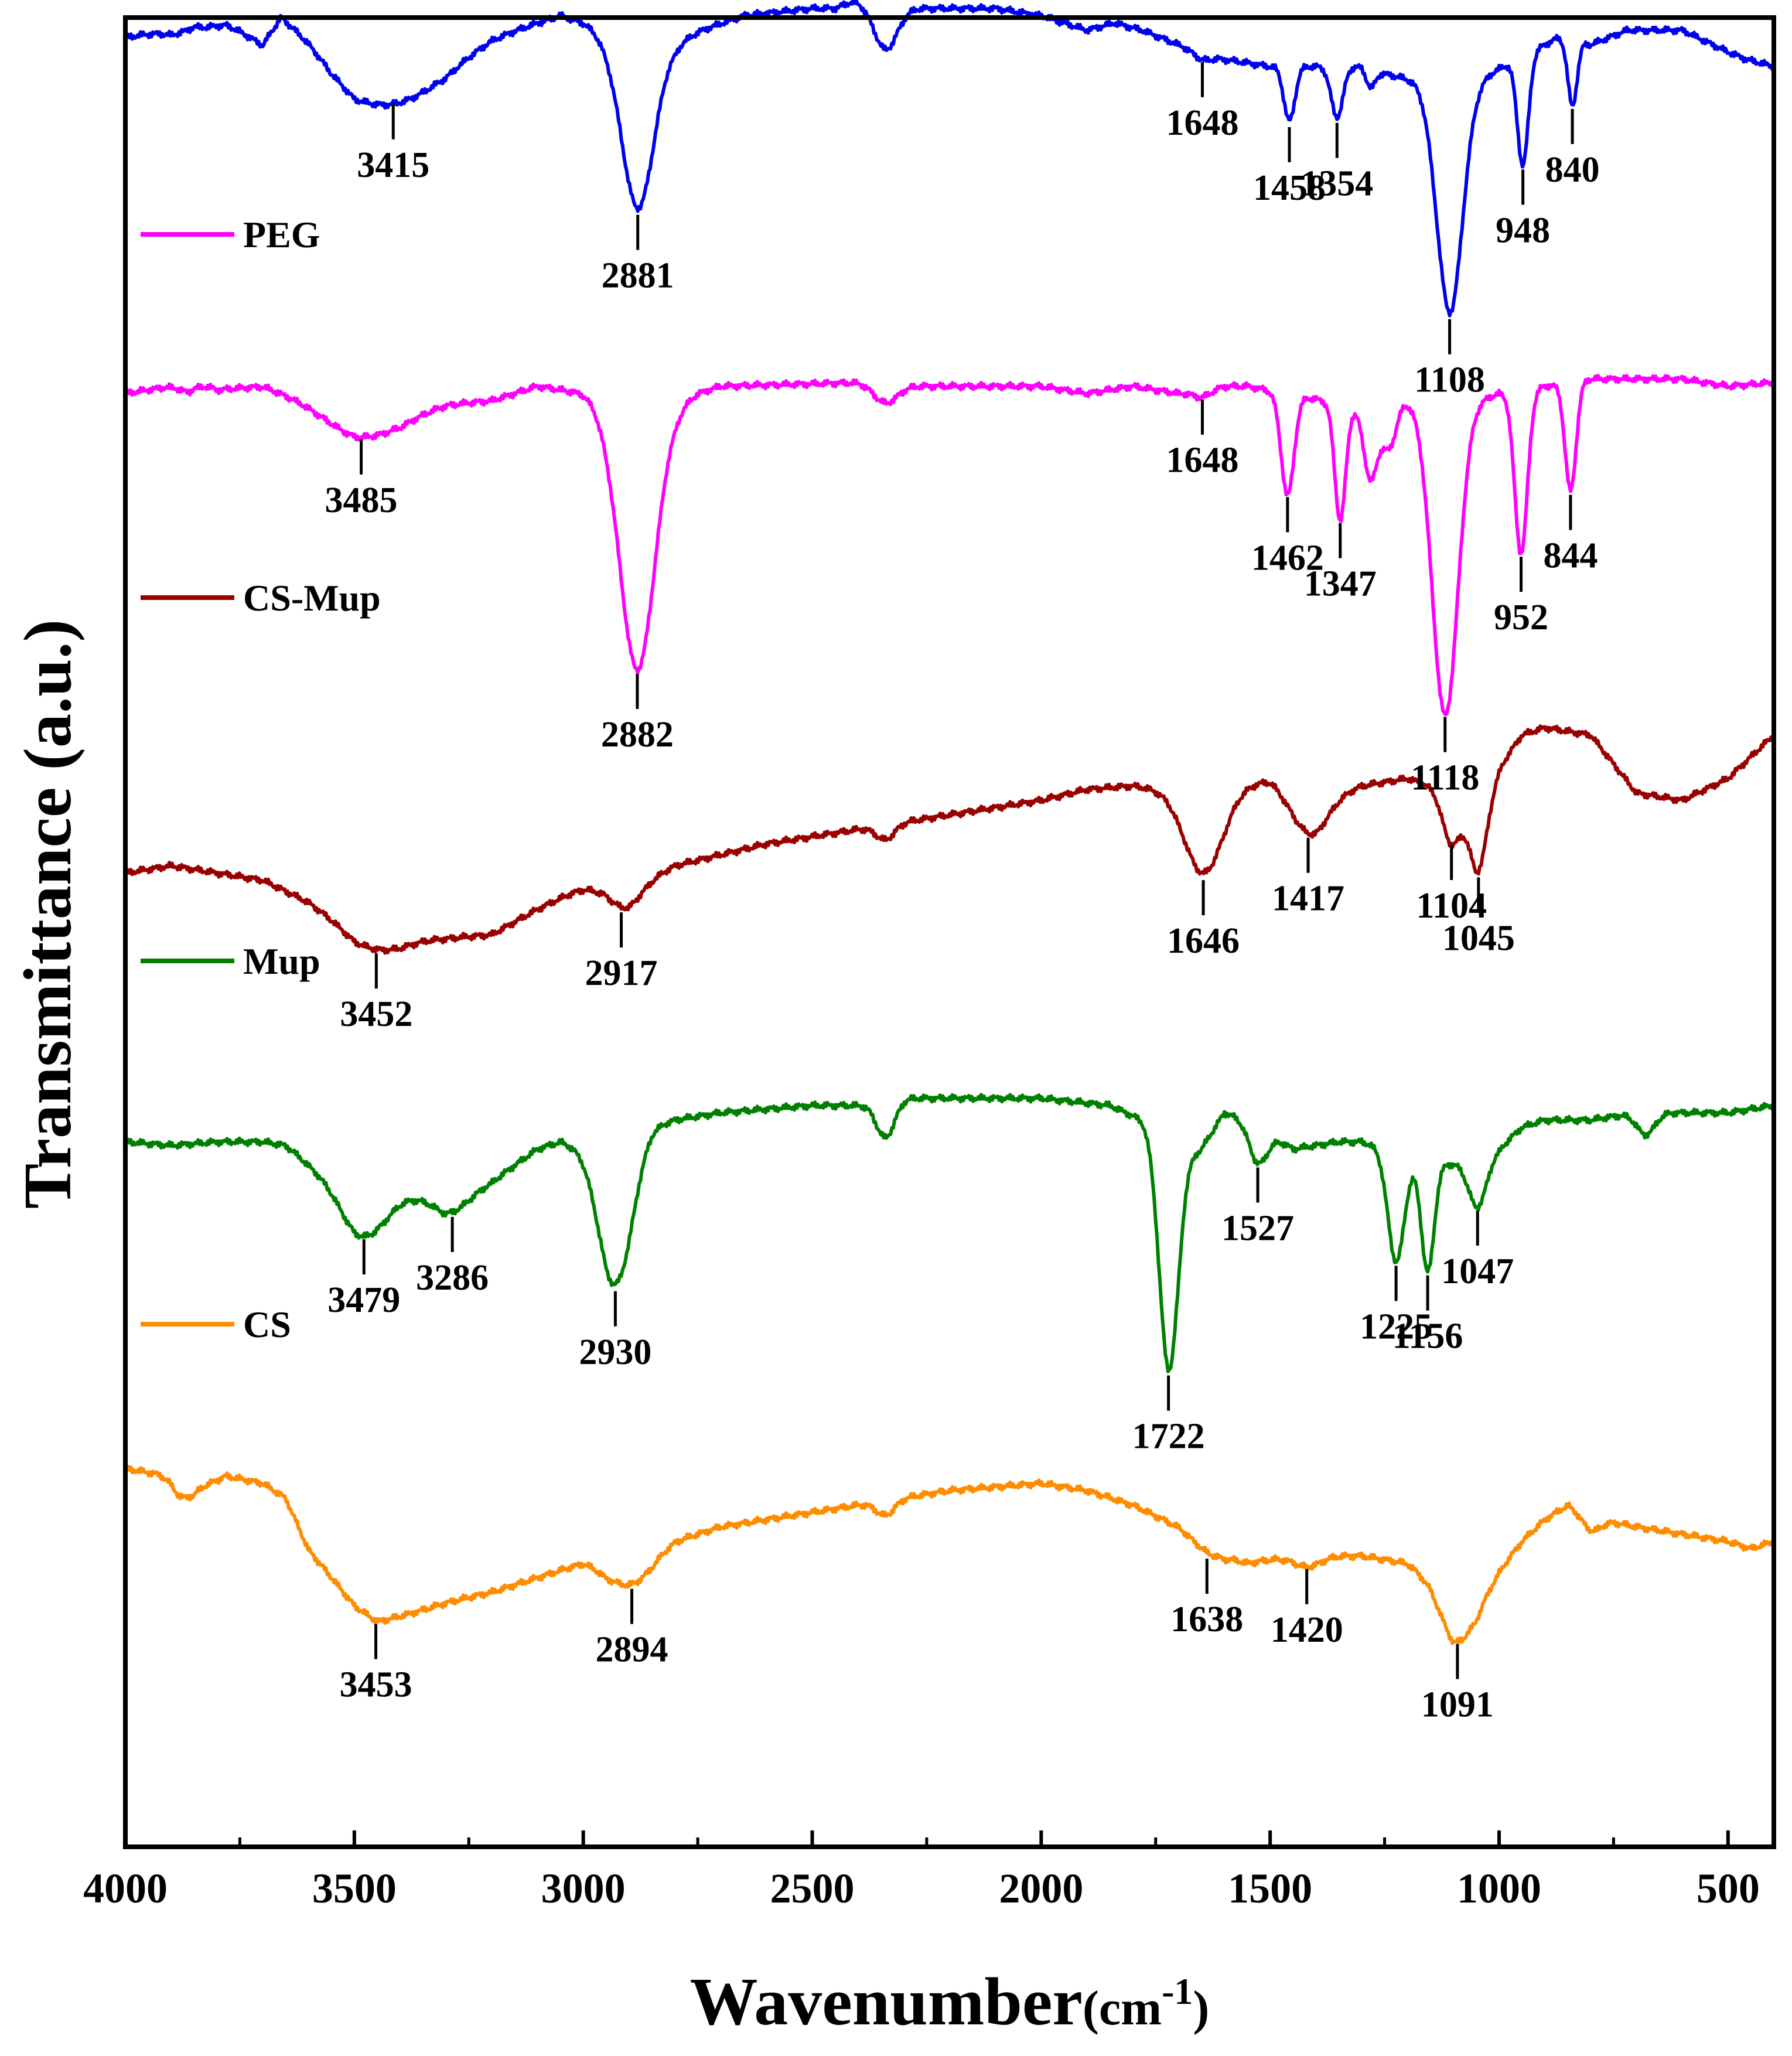  What do you see at coordinates (354, 1888) in the screenshot?
I see `x-tick-label-3500: 3500` at bounding box center [354, 1888].